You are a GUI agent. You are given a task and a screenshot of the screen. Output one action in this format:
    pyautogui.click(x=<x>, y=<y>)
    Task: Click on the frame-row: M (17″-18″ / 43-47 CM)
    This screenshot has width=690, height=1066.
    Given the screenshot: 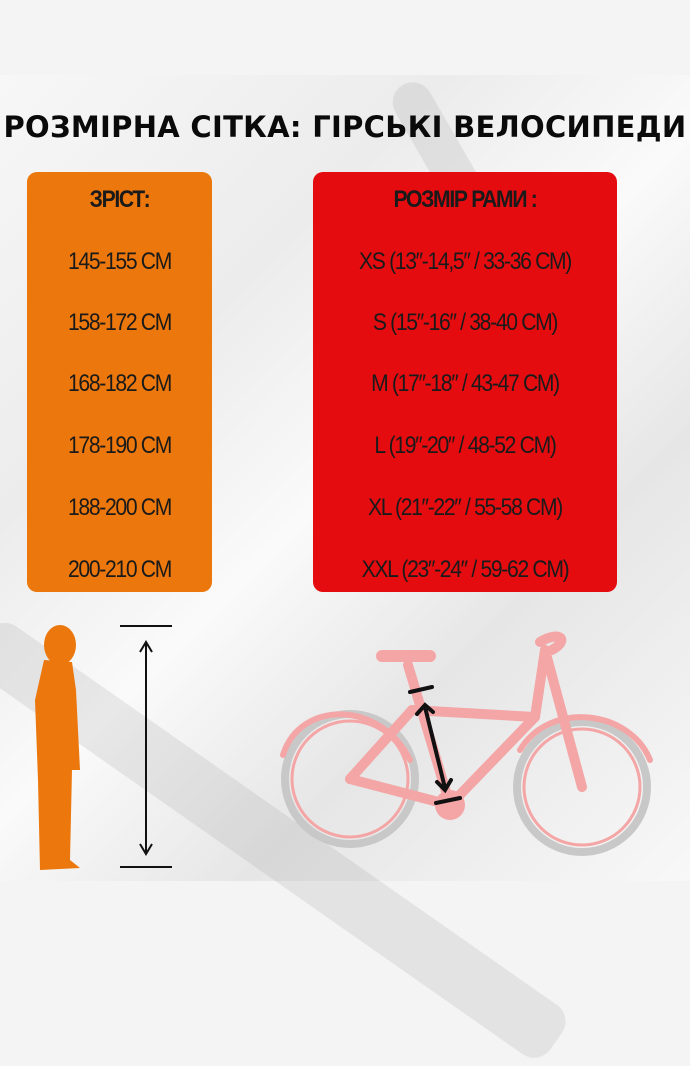 What is the action you would take?
    pyautogui.click(x=465, y=383)
    